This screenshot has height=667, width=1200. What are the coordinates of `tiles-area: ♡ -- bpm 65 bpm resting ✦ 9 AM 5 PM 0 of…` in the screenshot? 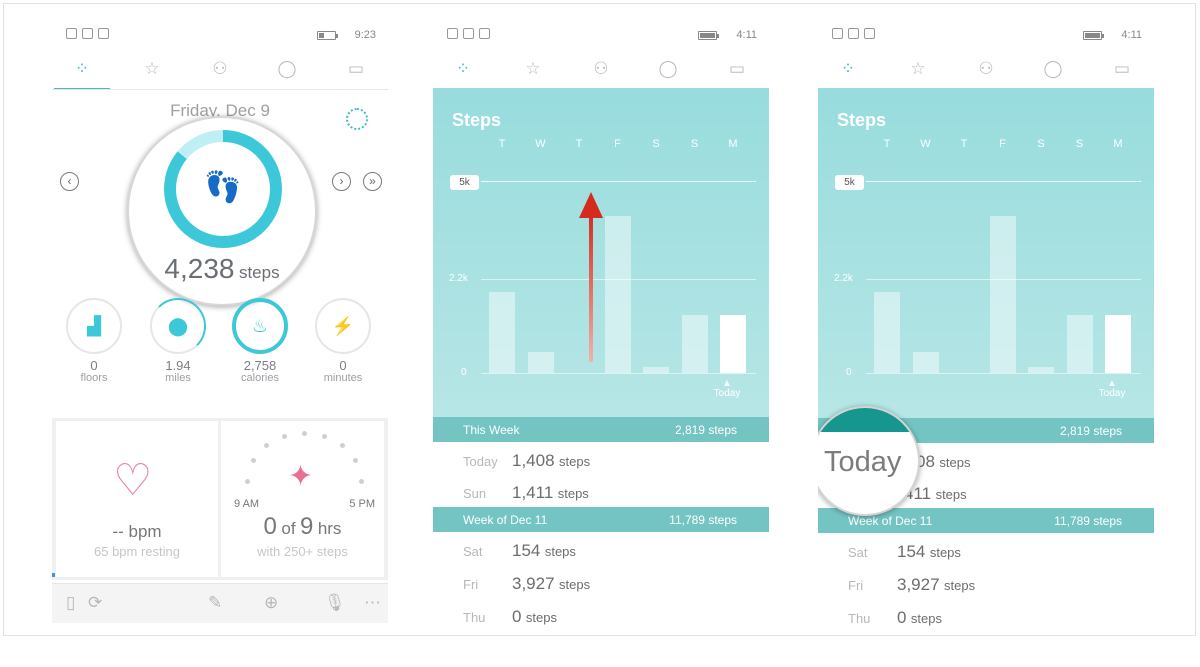 It's located at (220, 499).